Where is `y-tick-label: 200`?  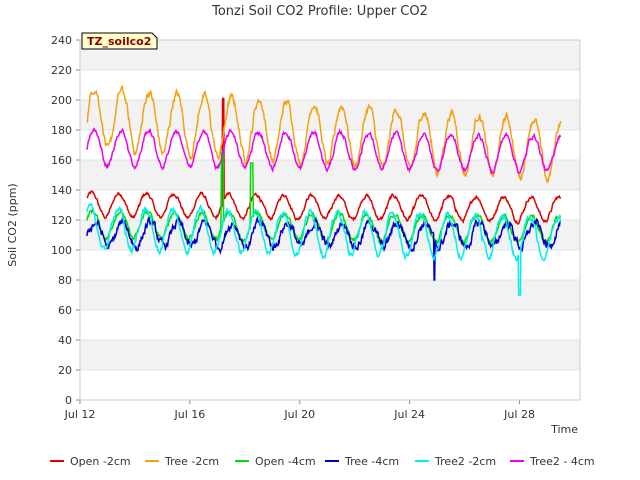
y-tick-label: 200 is located at coordinates (61, 100).